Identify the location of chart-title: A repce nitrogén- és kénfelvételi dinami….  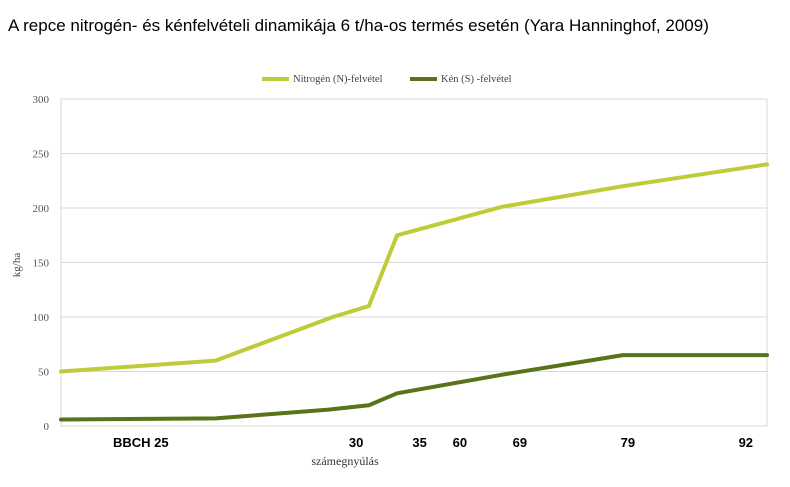
(358, 25).